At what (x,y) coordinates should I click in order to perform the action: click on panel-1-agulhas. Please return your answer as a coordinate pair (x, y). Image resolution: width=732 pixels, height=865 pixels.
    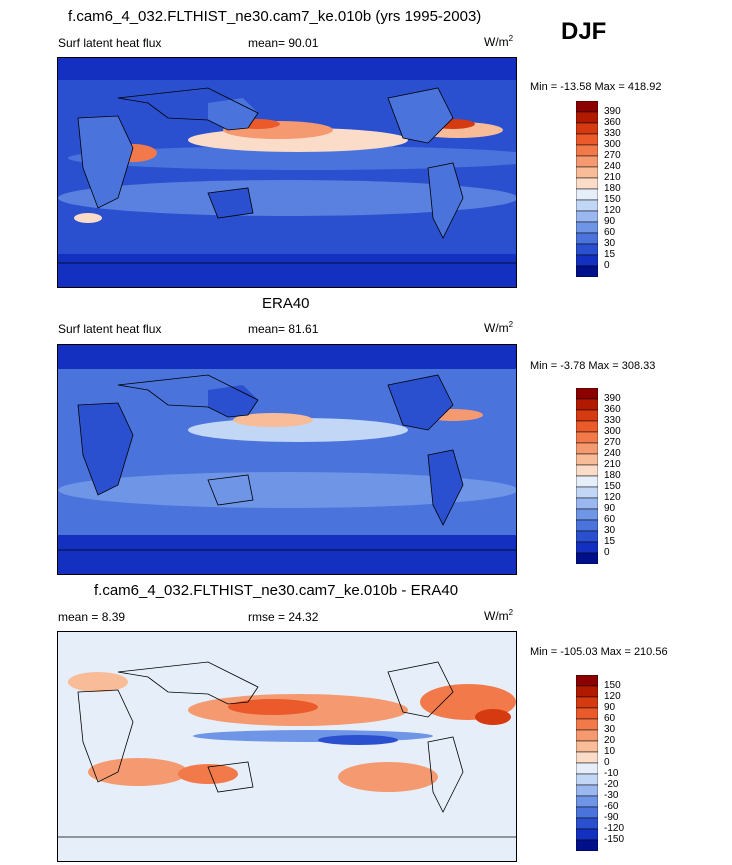
    Looking at the image, I should click on (88, 218).